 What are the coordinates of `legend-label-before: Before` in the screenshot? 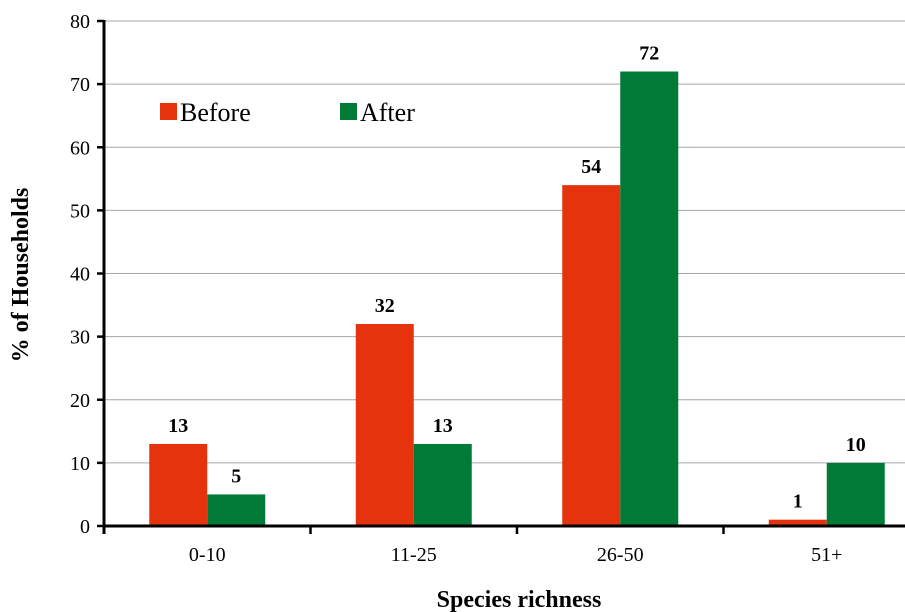 It's located at (215, 112).